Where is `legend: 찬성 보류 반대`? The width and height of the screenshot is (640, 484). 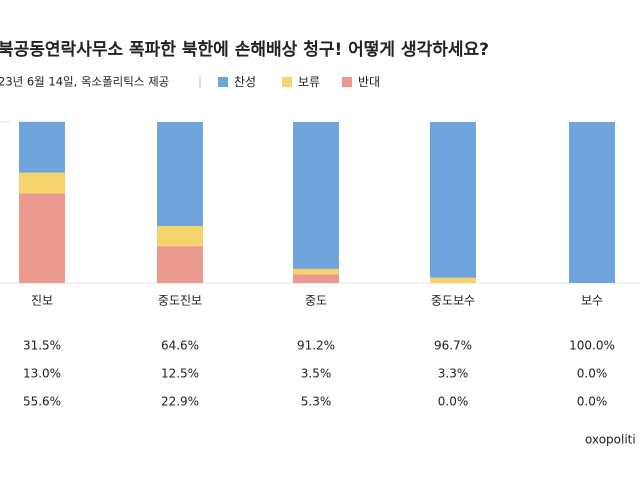 legend: 찬성 보류 반대 is located at coordinates (299, 81).